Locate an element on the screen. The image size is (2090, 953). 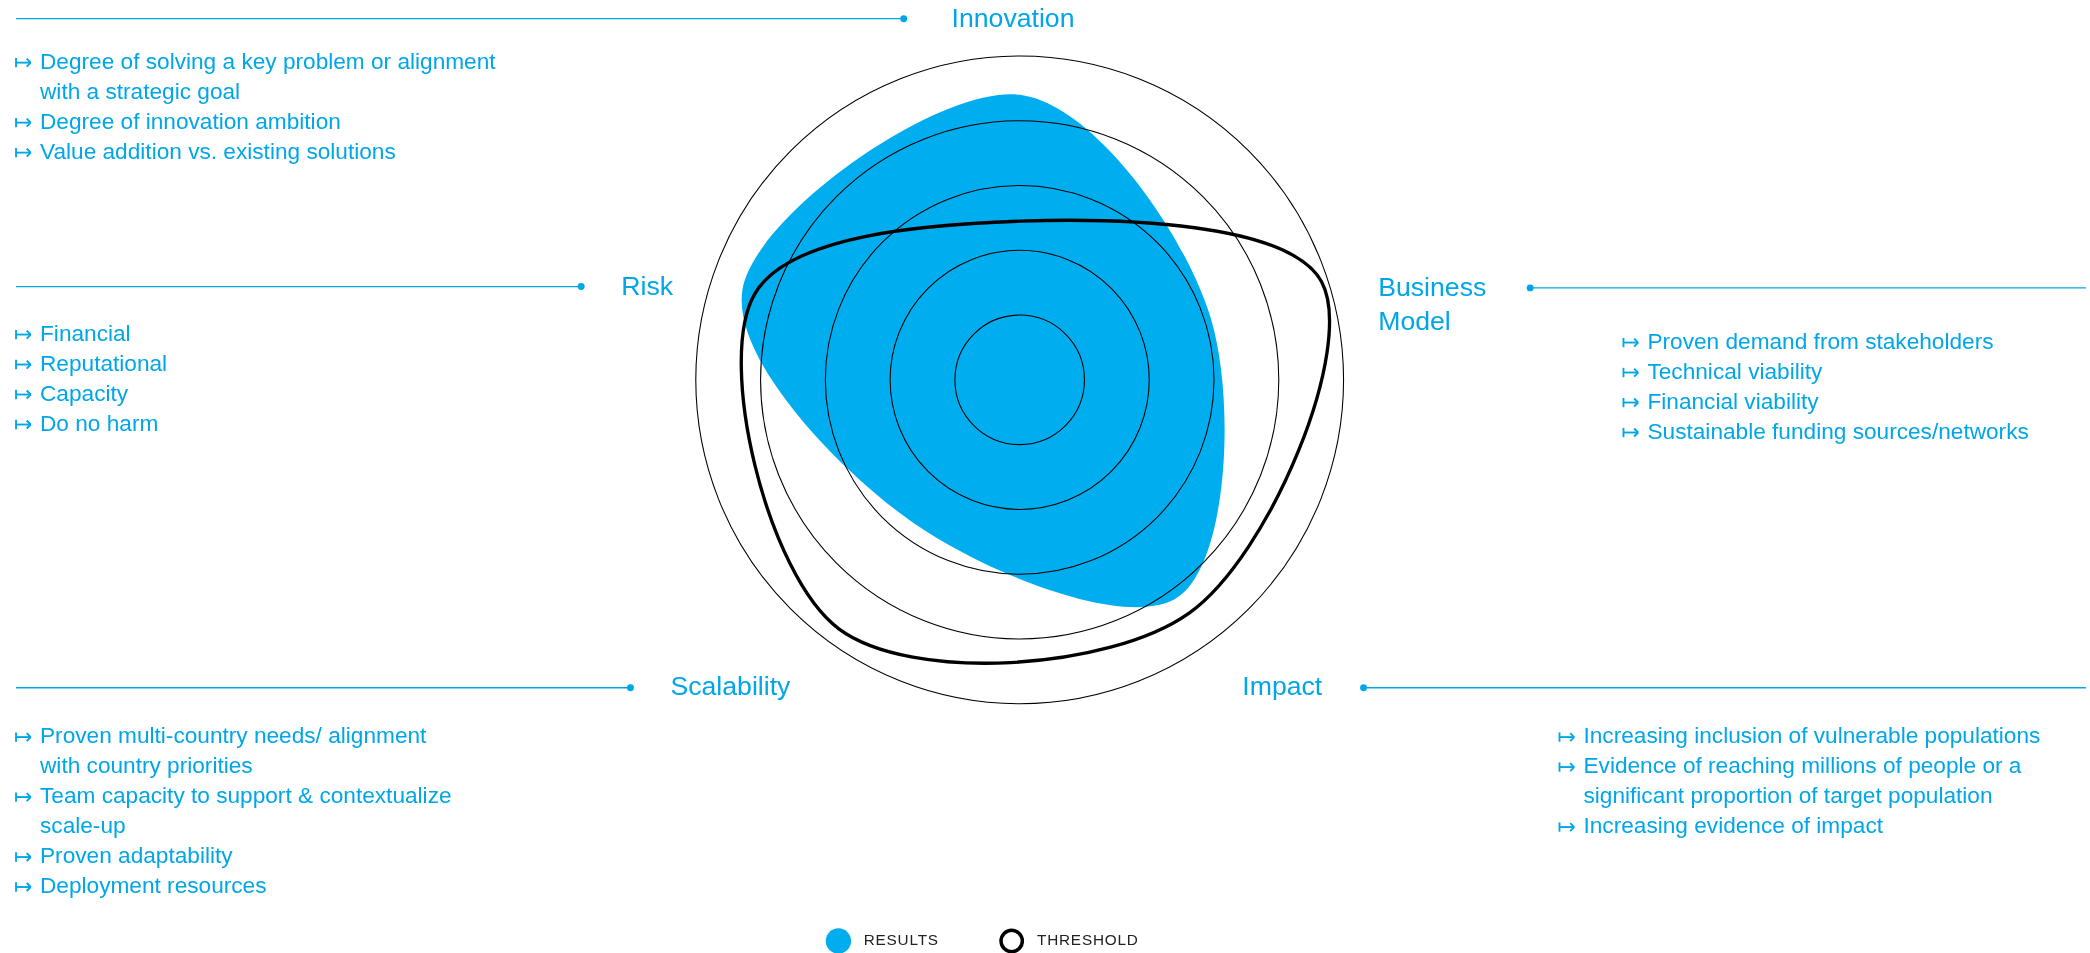
text: Evidence of reaching millions of people or a significant proportion of target population is located at coordinates (1802, 780).